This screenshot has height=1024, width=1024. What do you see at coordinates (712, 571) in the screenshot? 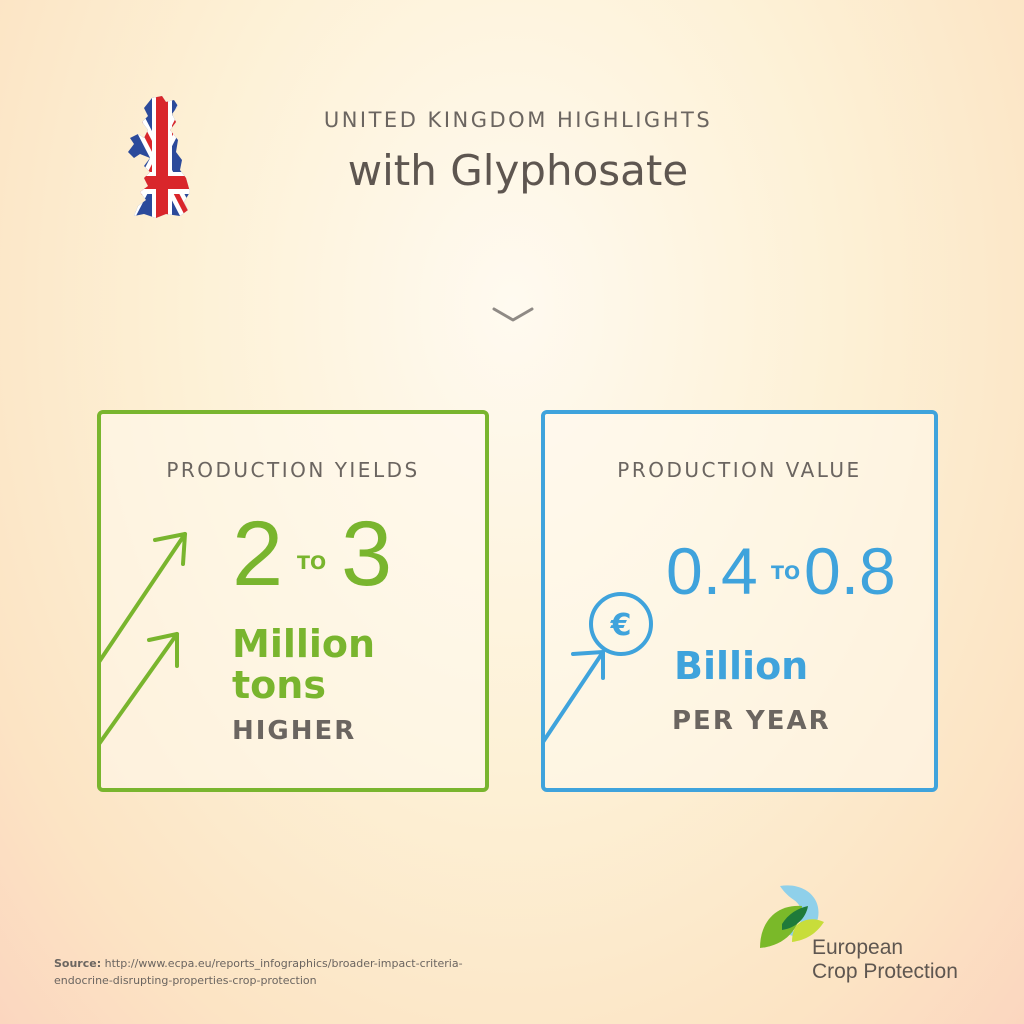
I see `value-from-amount: 0.4` at bounding box center [712, 571].